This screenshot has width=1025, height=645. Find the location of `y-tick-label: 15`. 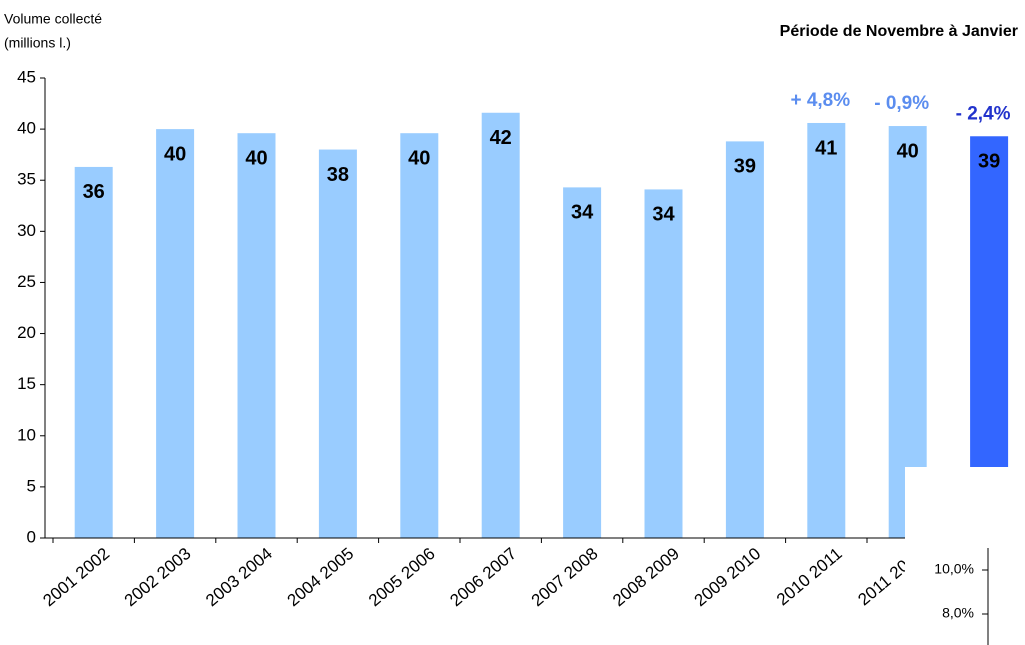

y-tick-label: 15 is located at coordinates (26, 383).